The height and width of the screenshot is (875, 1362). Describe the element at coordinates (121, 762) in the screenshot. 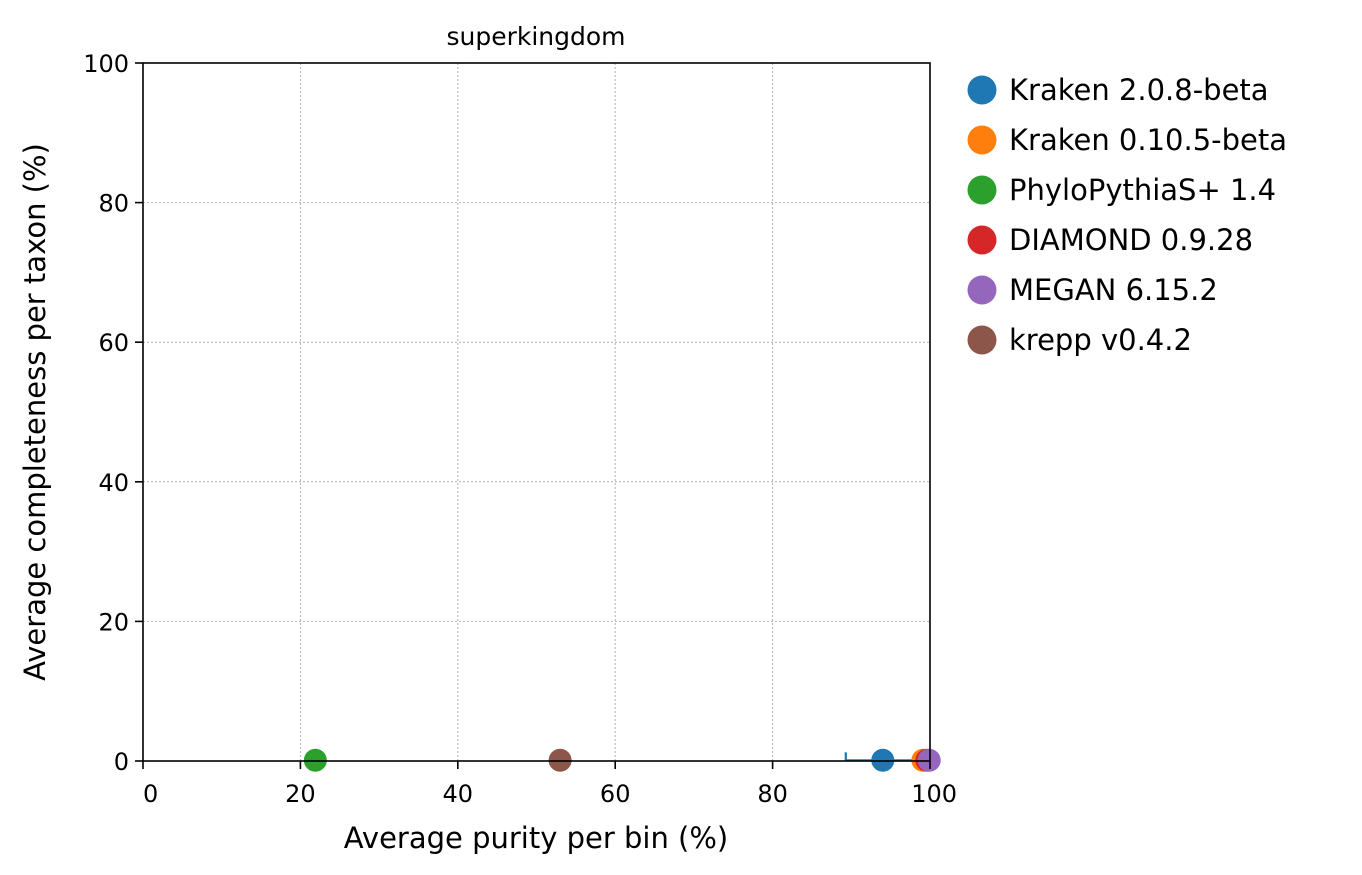

I see `y-tick-label: 0` at that location.